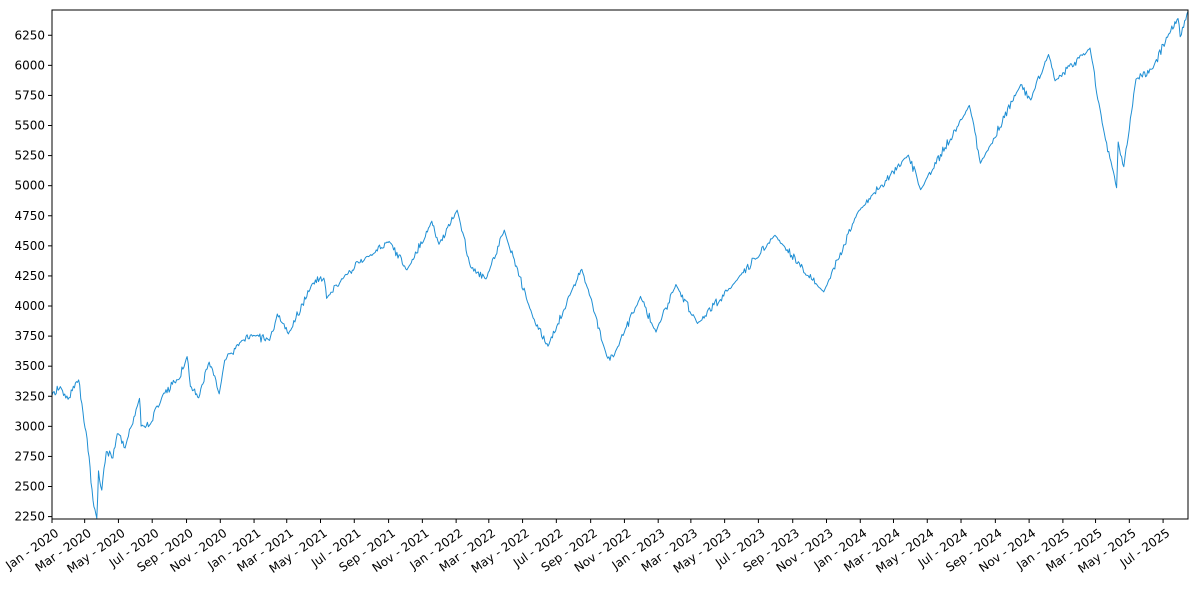 The height and width of the screenshot is (600, 1200). I want to click on y-tick-label: 4250, so click(29, 276).